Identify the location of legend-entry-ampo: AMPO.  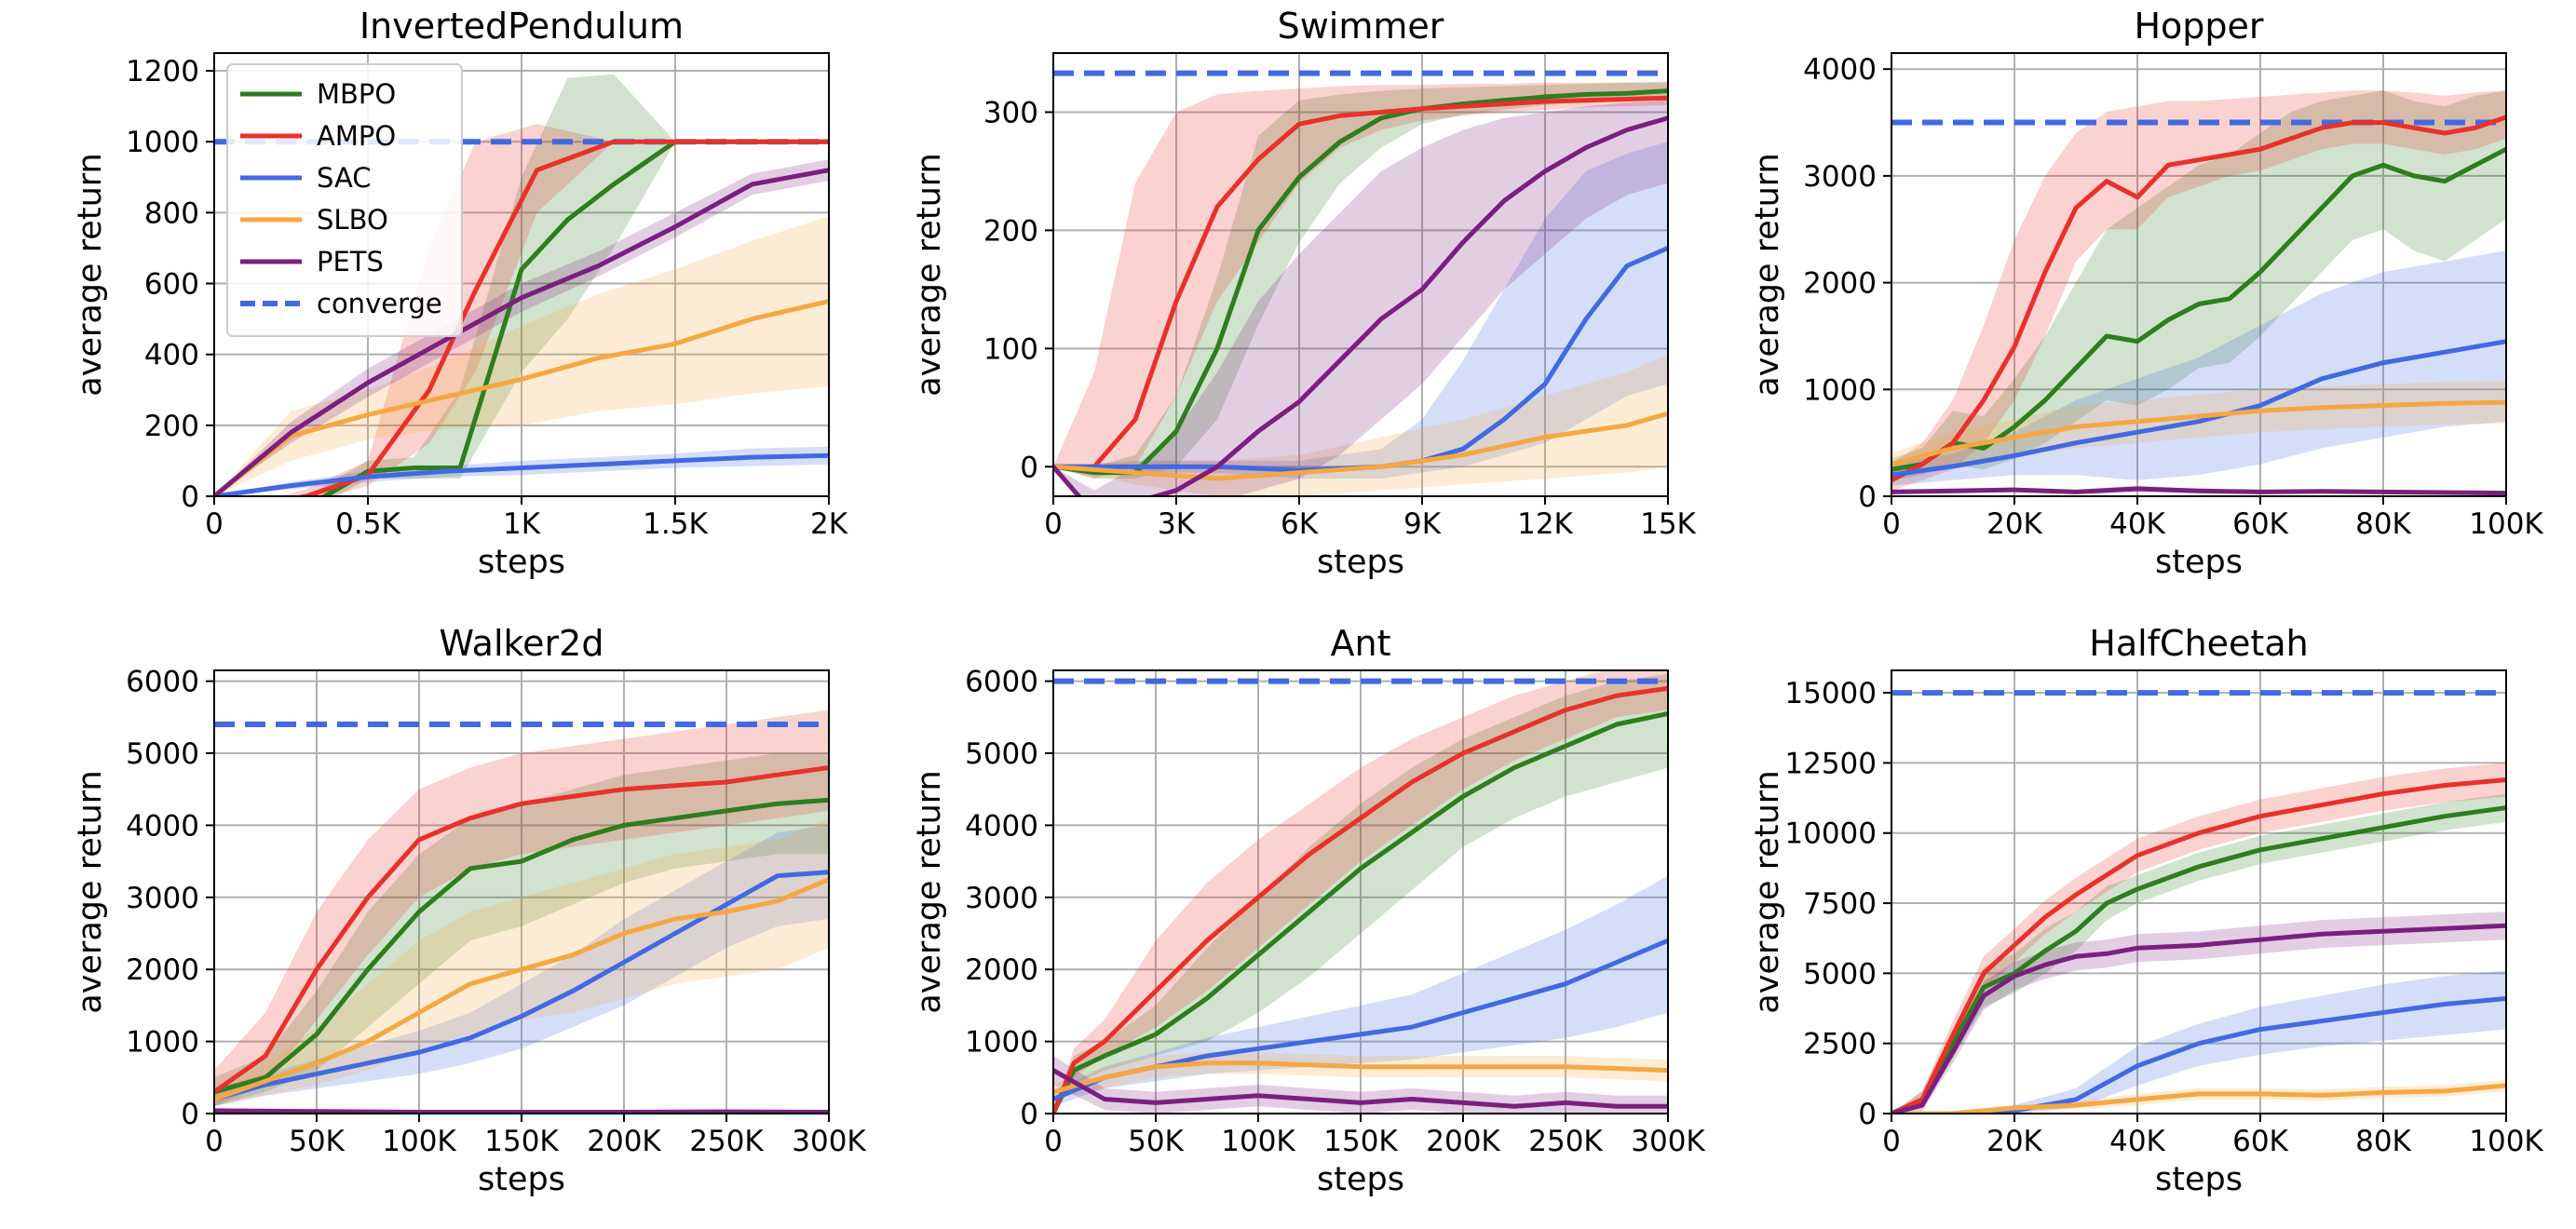
(318, 136).